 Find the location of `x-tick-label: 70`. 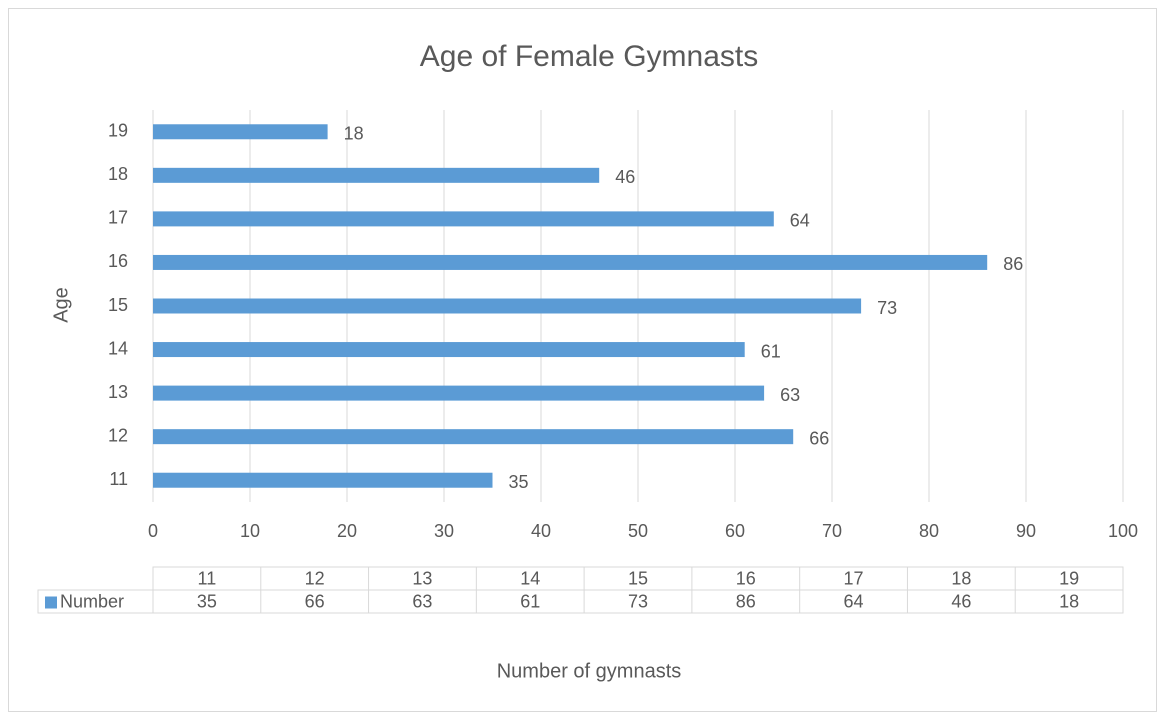

x-tick-label: 70 is located at coordinates (832, 531).